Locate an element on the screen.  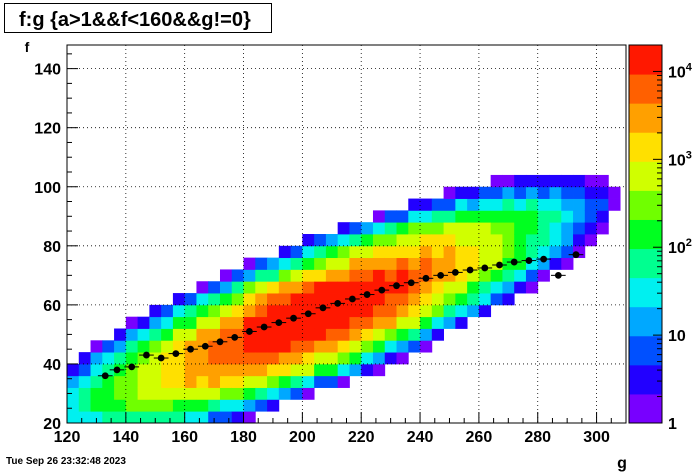
x-tick-label: 180 is located at coordinates (243, 437).